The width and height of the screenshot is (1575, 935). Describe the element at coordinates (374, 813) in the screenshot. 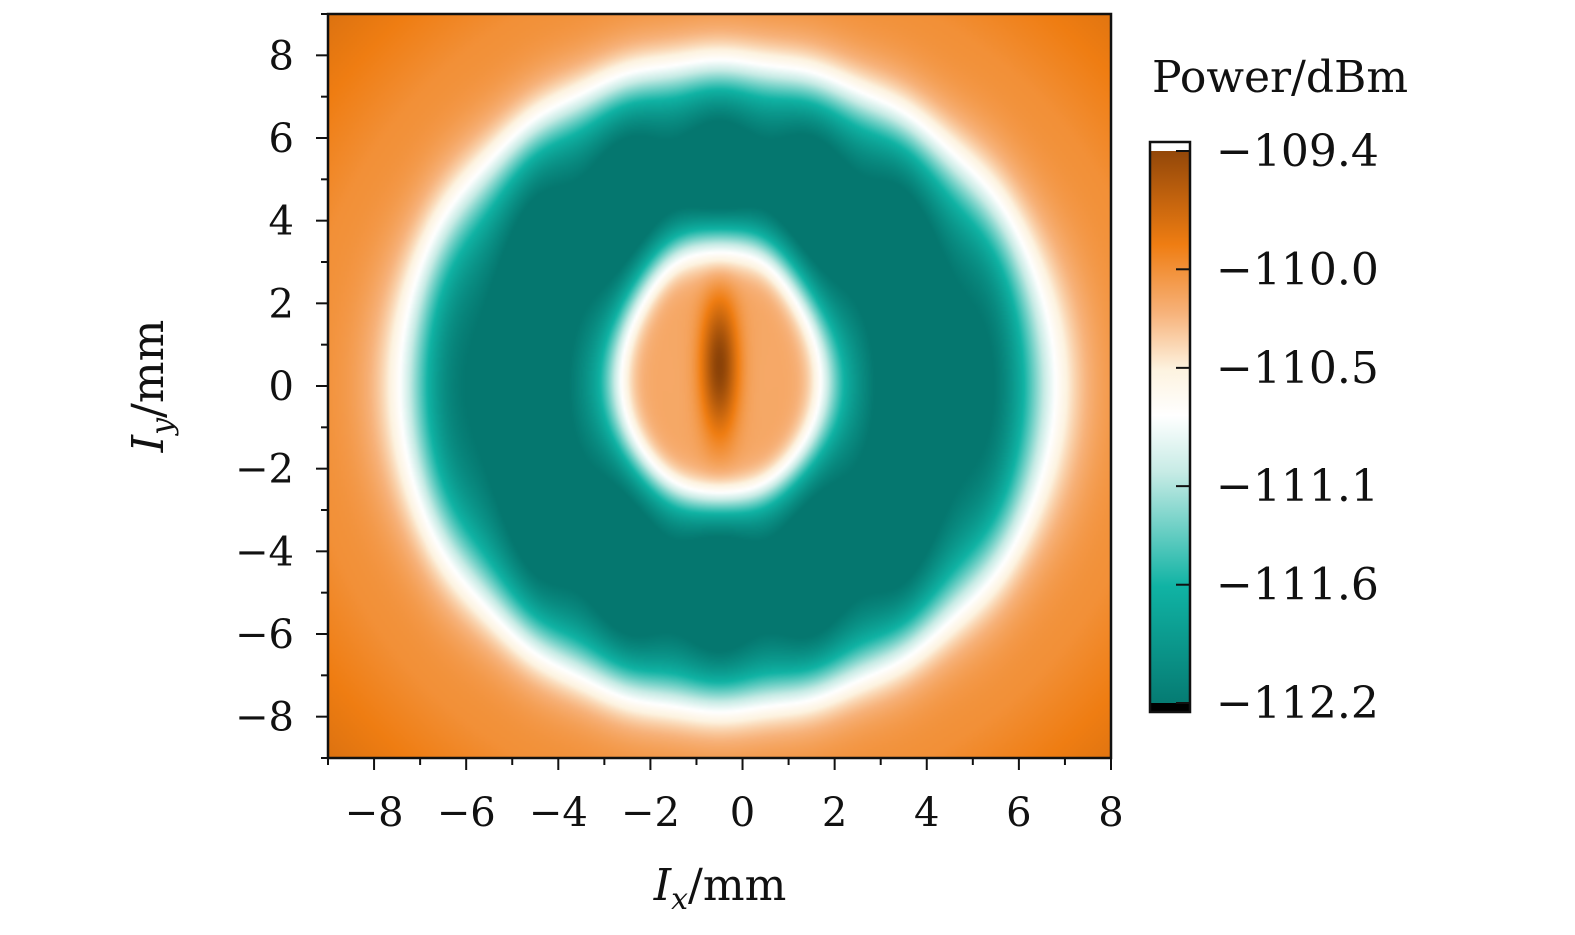

I see `x-tick-label: −8` at that location.